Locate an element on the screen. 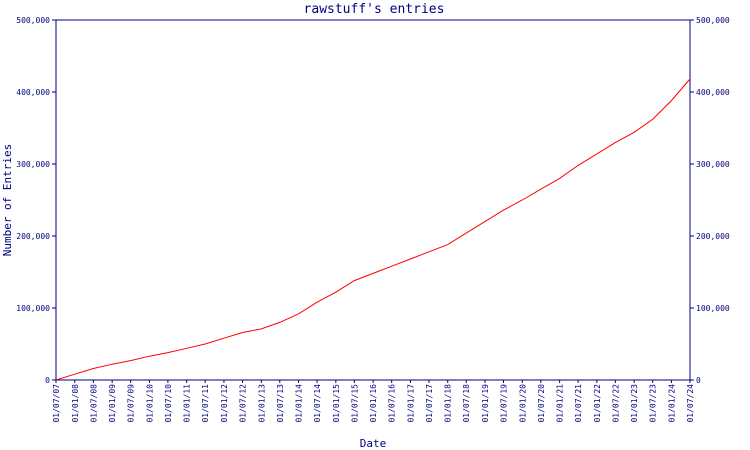 The width and height of the screenshot is (750, 450). y-tick-label-left: 100,000 is located at coordinates (33, 308).